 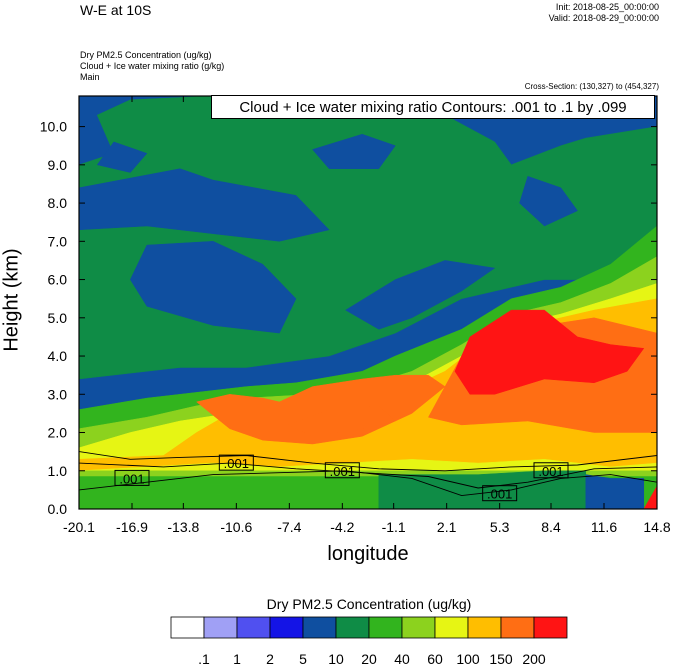 What do you see at coordinates (237, 659) in the screenshot?
I see `colorbar-label-1: 1` at bounding box center [237, 659].